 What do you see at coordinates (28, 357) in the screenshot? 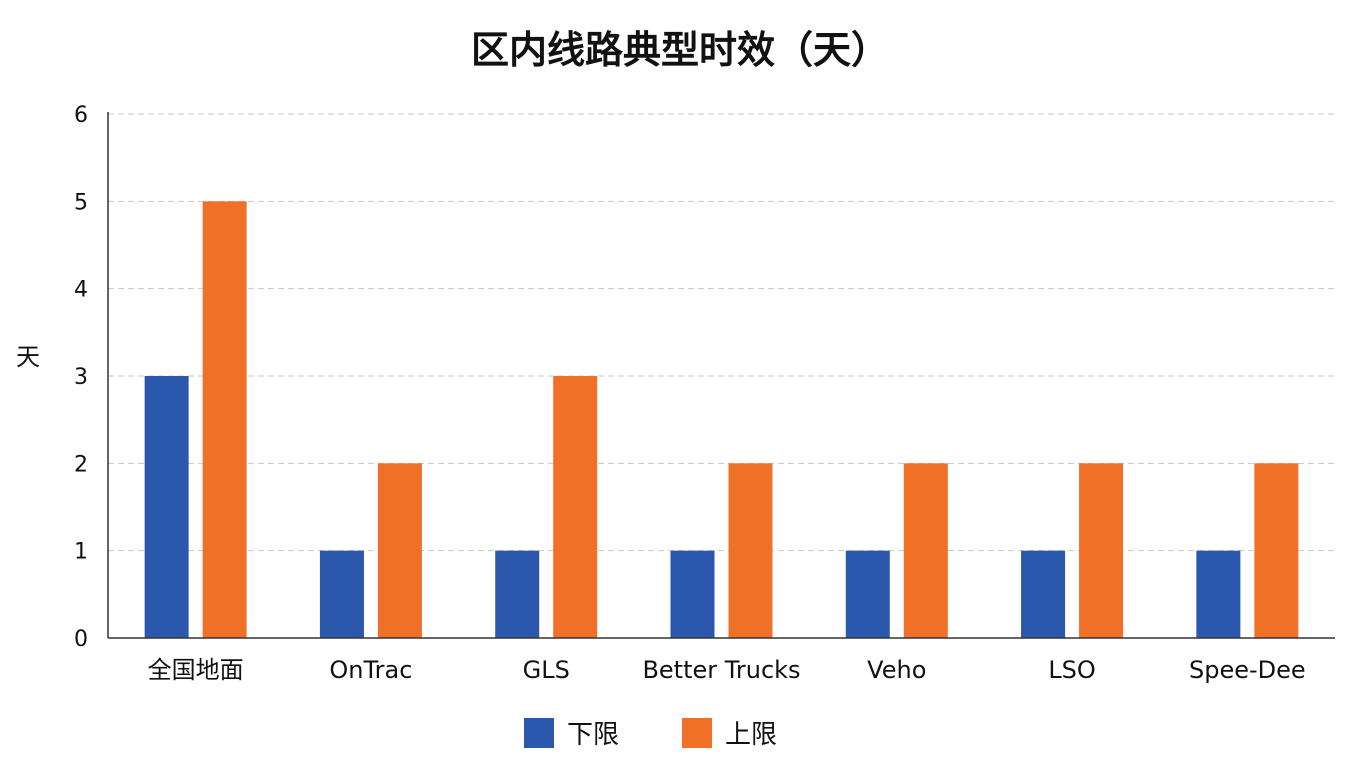
I see `y-axis-title: 天` at bounding box center [28, 357].